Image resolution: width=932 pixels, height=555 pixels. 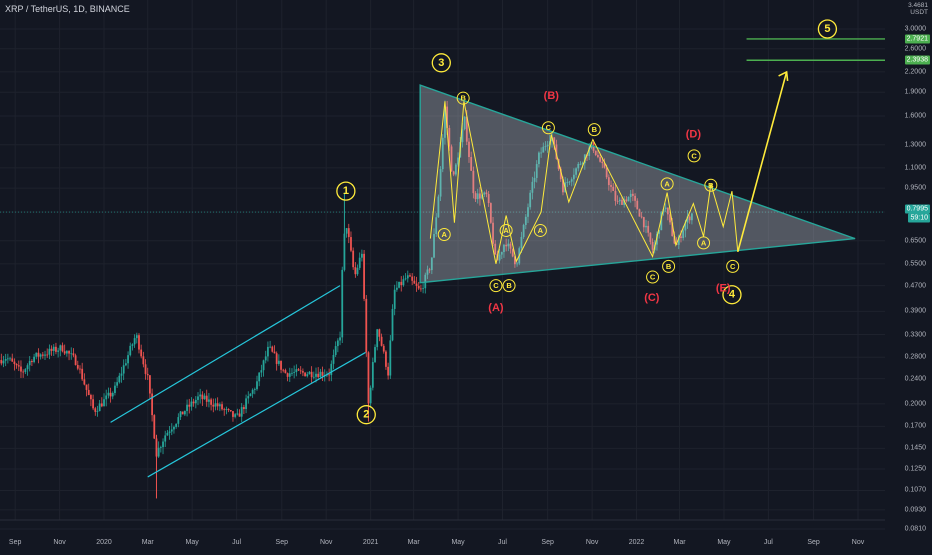 What do you see at coordinates (917, 60) in the screenshot?
I see `target-price-tag-2: 2.3938` at bounding box center [917, 60].